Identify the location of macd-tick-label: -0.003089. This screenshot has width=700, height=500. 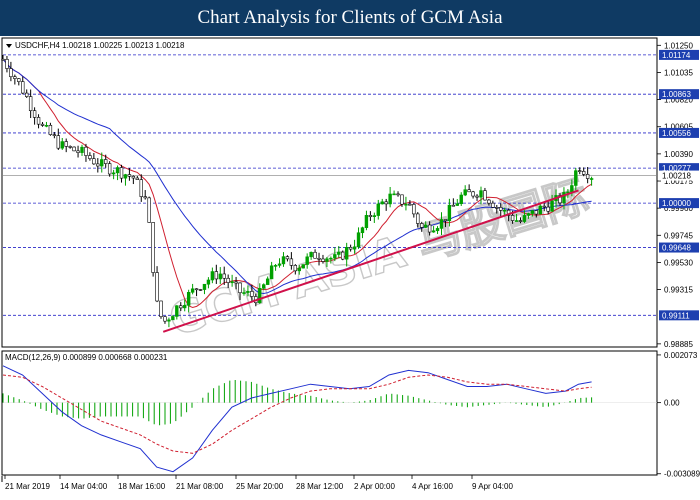
(682, 474).